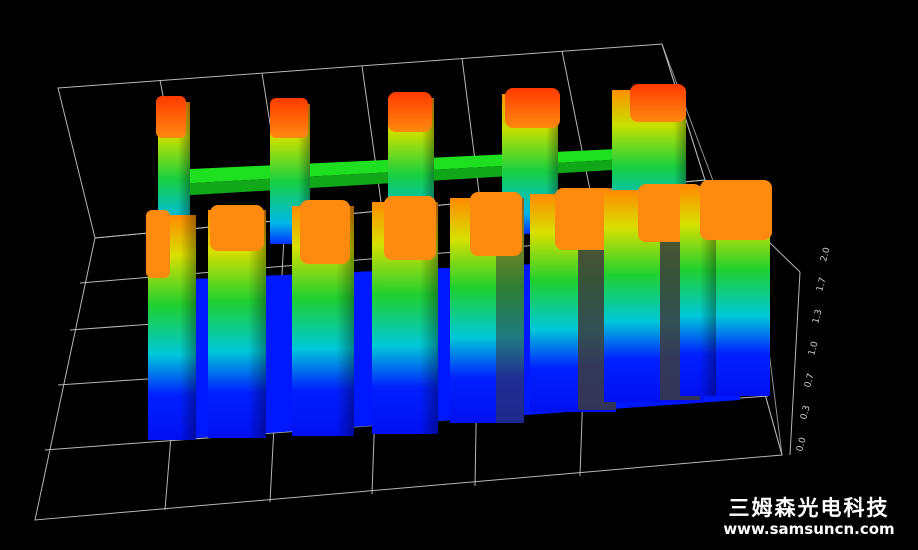  Describe the element at coordinates (801, 444) in the screenshot. I see `z-tick: 0.0` at that location.